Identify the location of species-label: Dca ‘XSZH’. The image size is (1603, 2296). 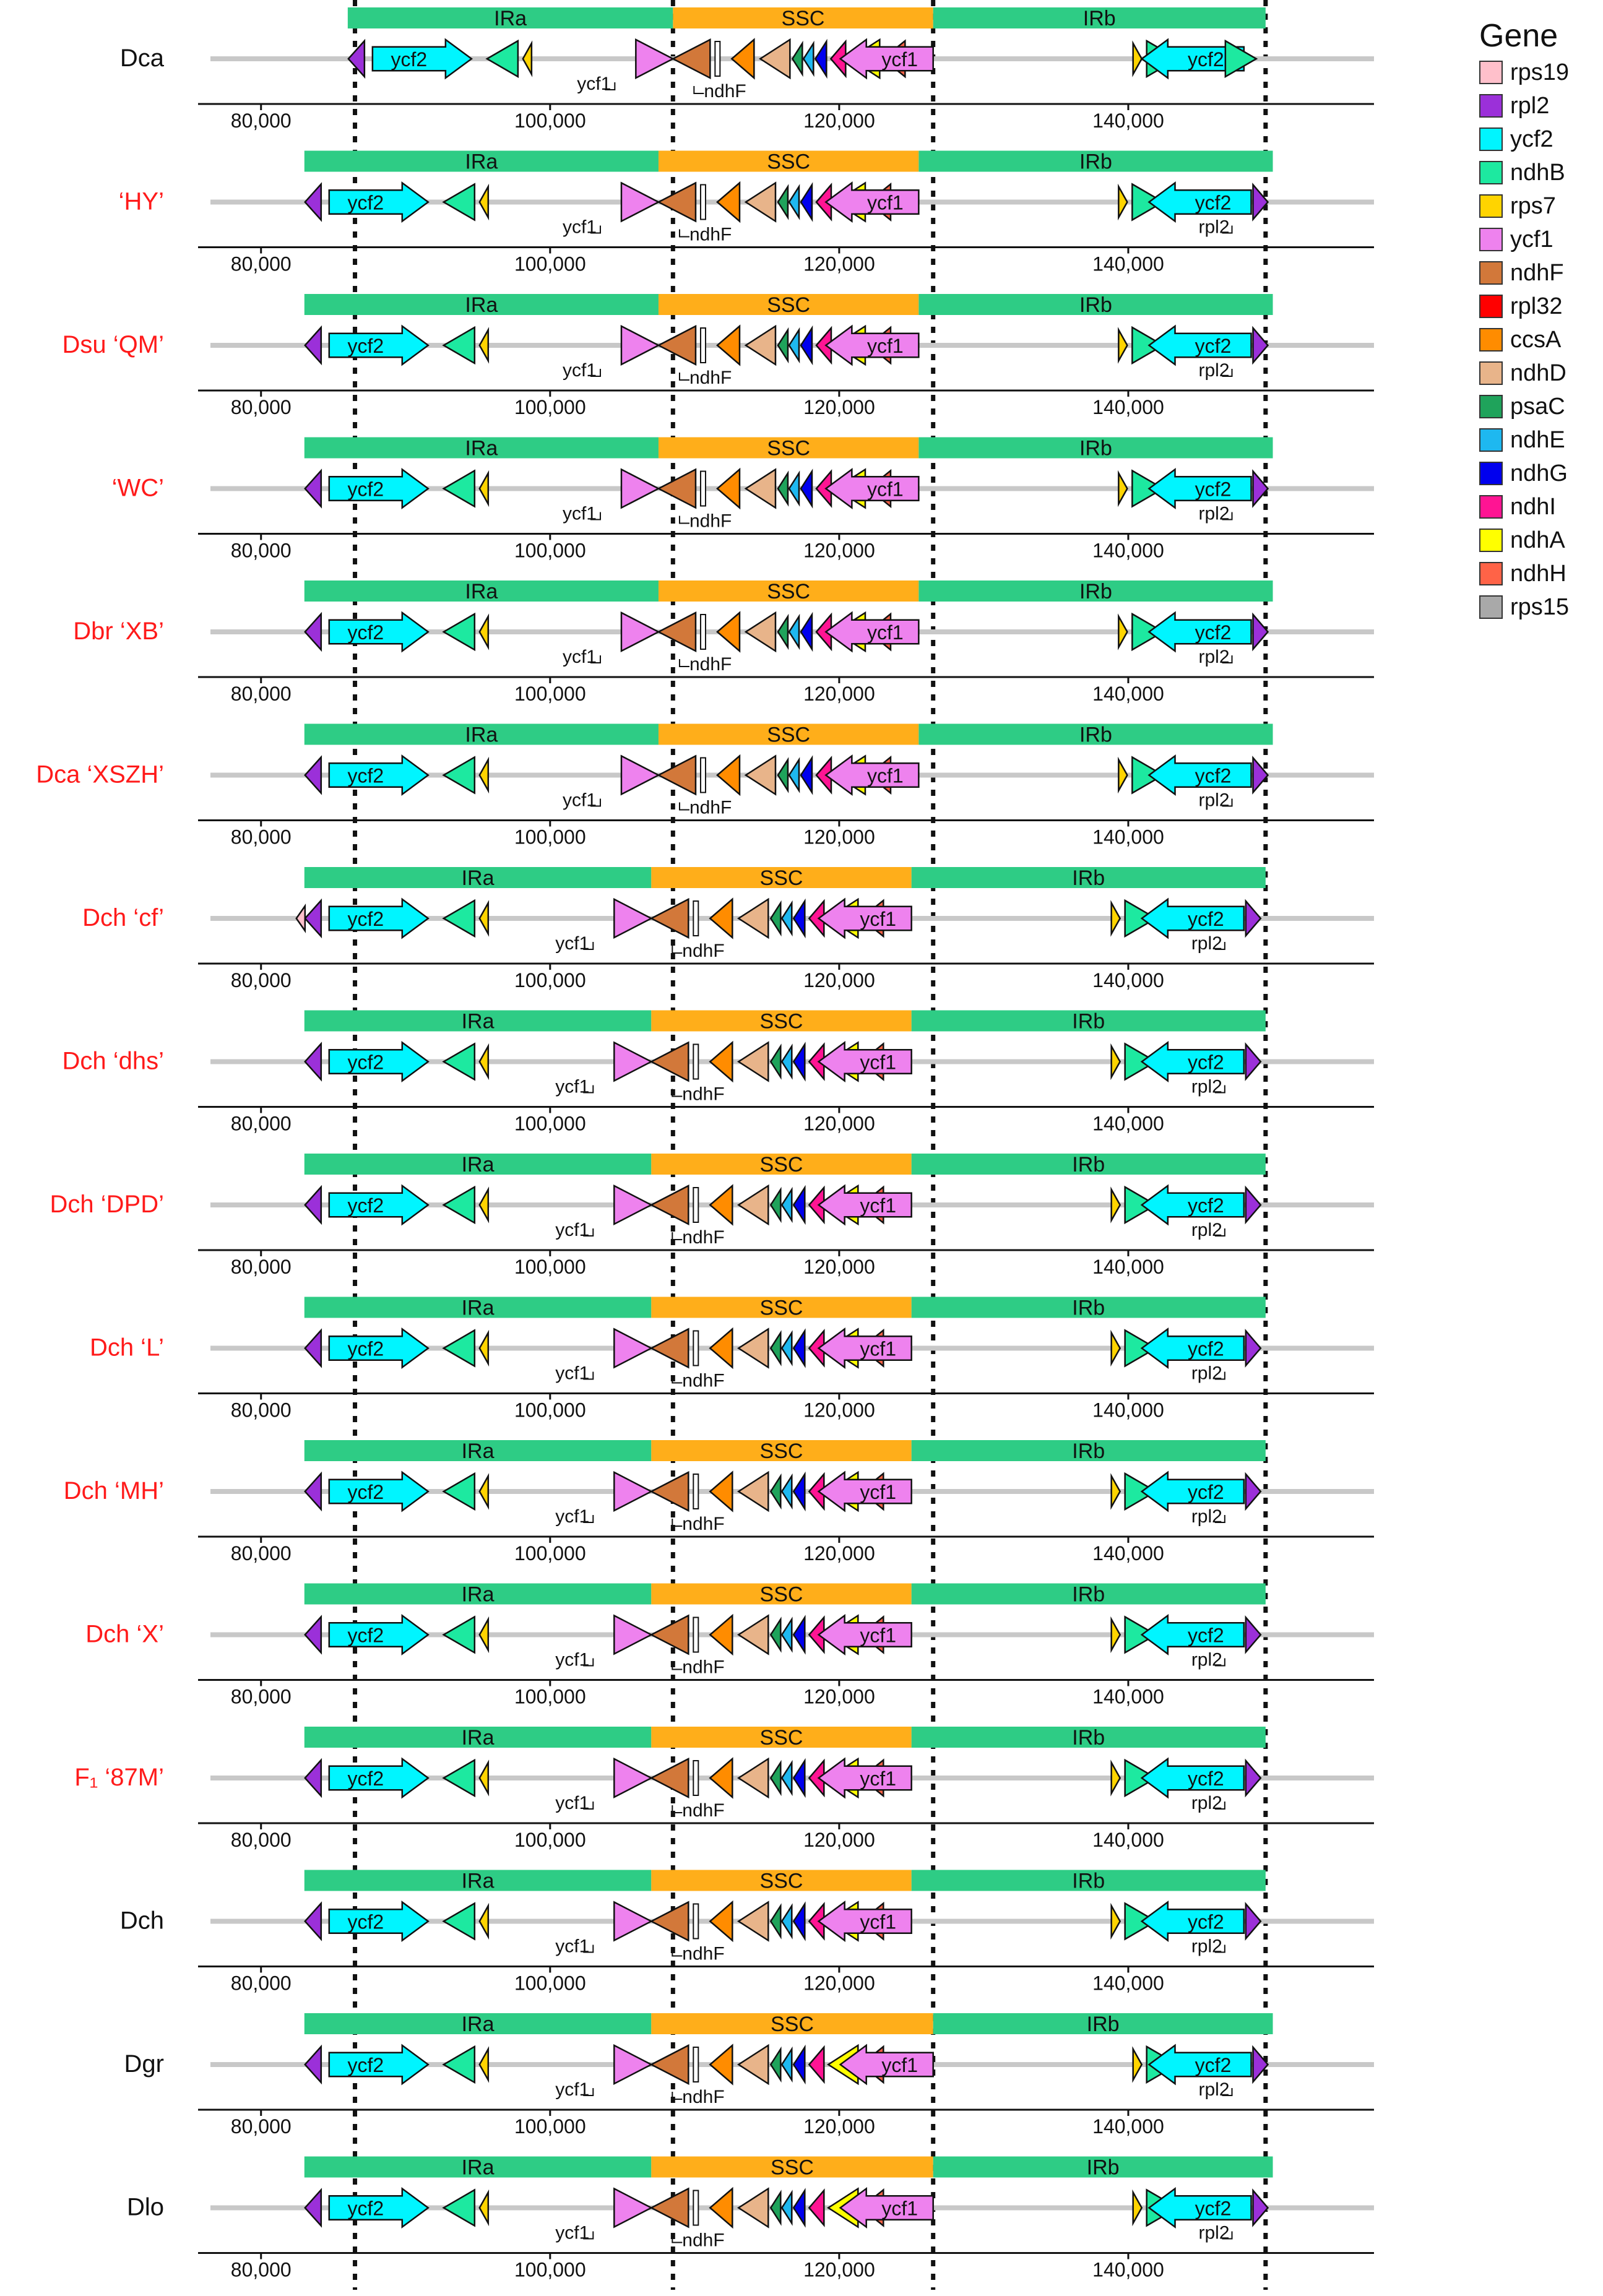
(100, 774).